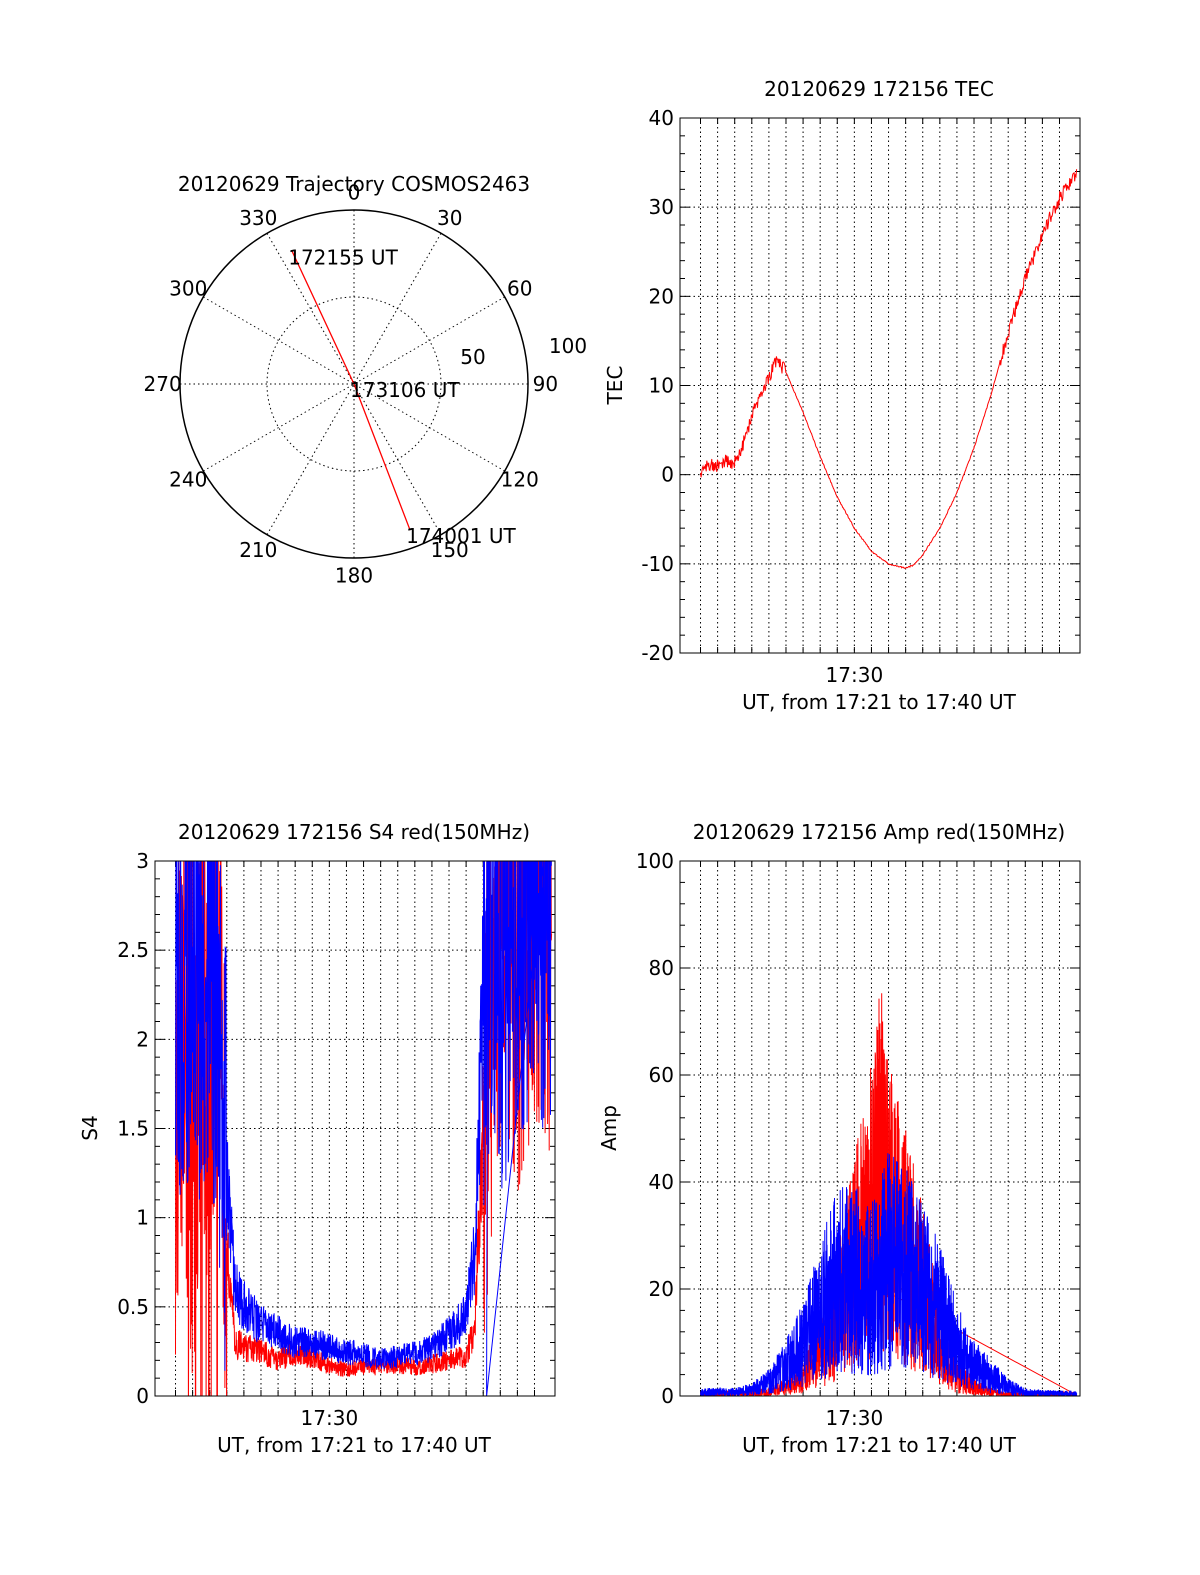  I want to click on s4-ytick-label: 0, so click(142, 1396).